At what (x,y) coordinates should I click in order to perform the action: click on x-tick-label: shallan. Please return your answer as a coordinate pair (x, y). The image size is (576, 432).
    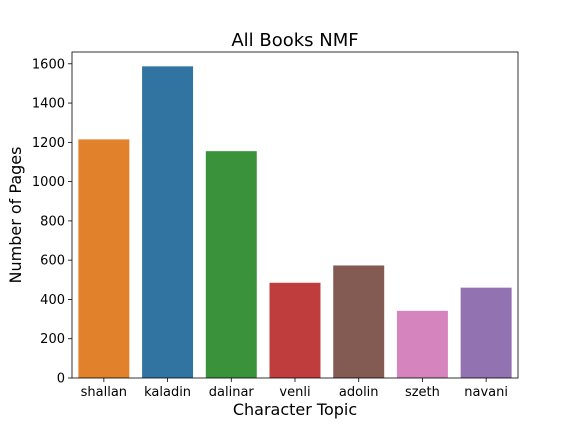
    Looking at the image, I should click on (104, 392).